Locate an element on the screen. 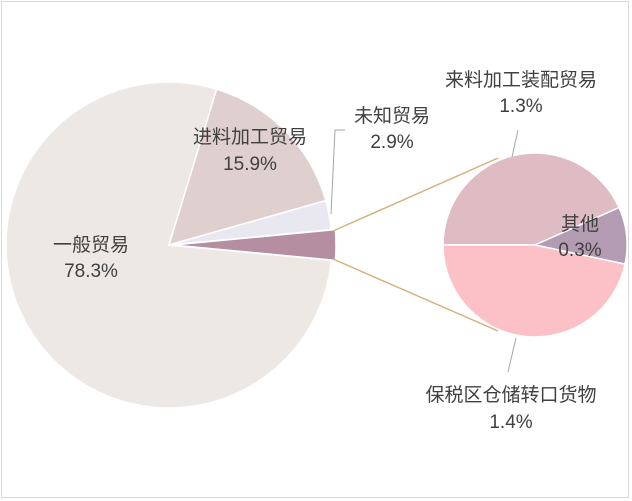  label-other: 其他 is located at coordinates (580, 224).